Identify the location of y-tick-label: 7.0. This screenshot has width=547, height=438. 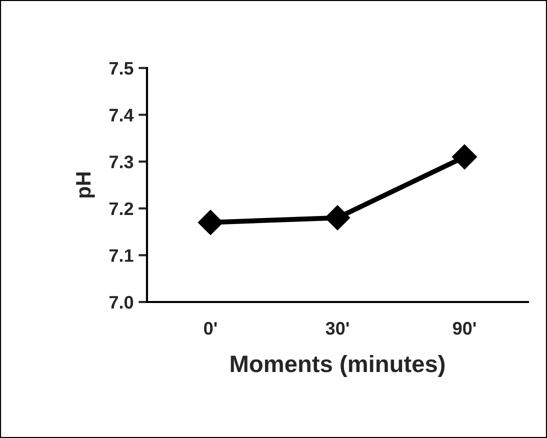
(121, 302).